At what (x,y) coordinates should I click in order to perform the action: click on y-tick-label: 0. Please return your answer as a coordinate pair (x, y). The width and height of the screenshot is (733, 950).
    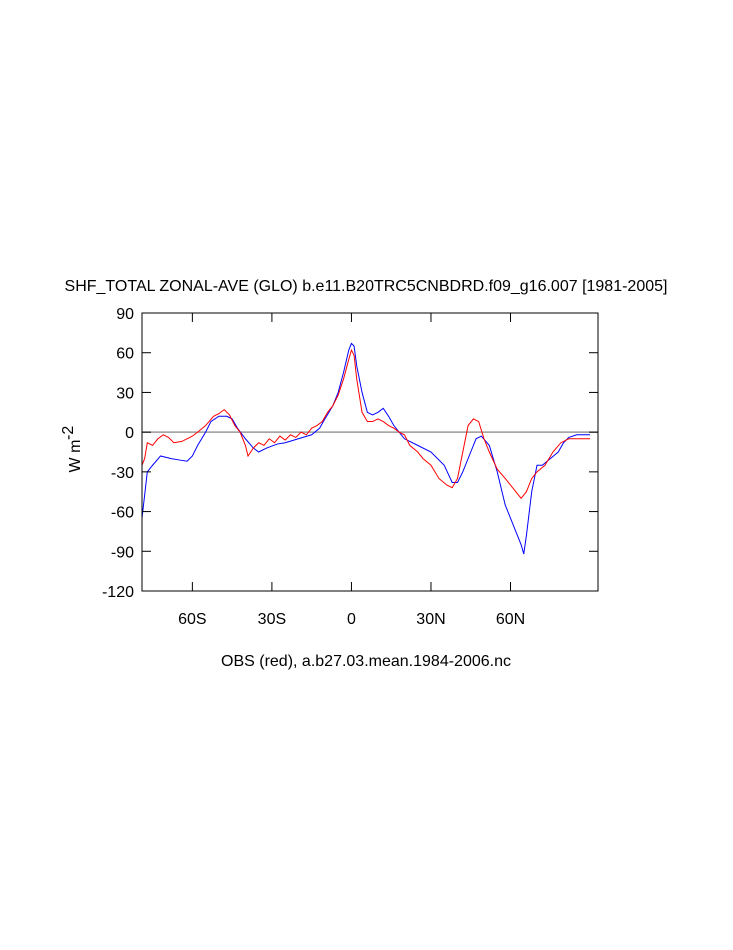
    Looking at the image, I should click on (129, 433).